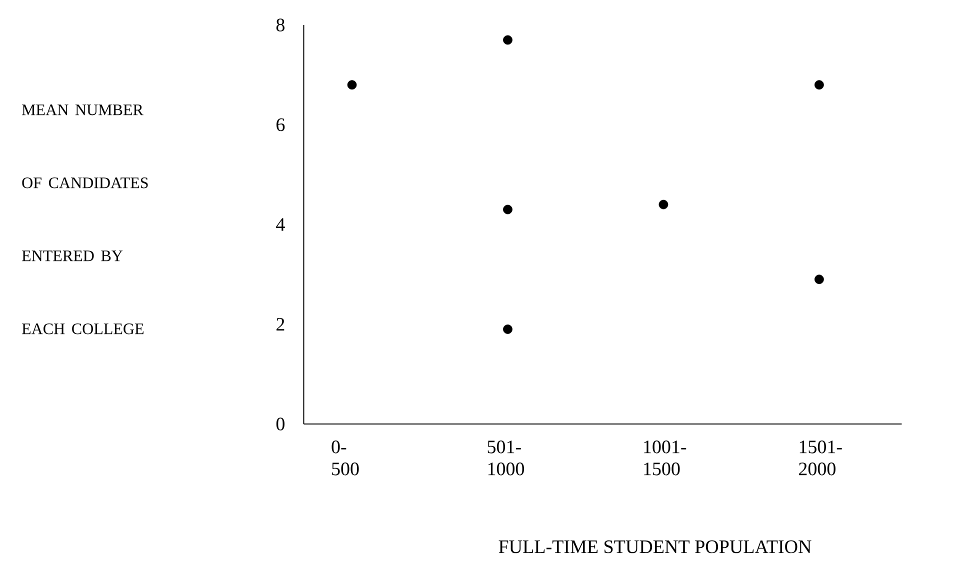  What do you see at coordinates (655, 547) in the screenshot?
I see `x-axis-title: FULL-TIME STUDENT POPULATION` at bounding box center [655, 547].